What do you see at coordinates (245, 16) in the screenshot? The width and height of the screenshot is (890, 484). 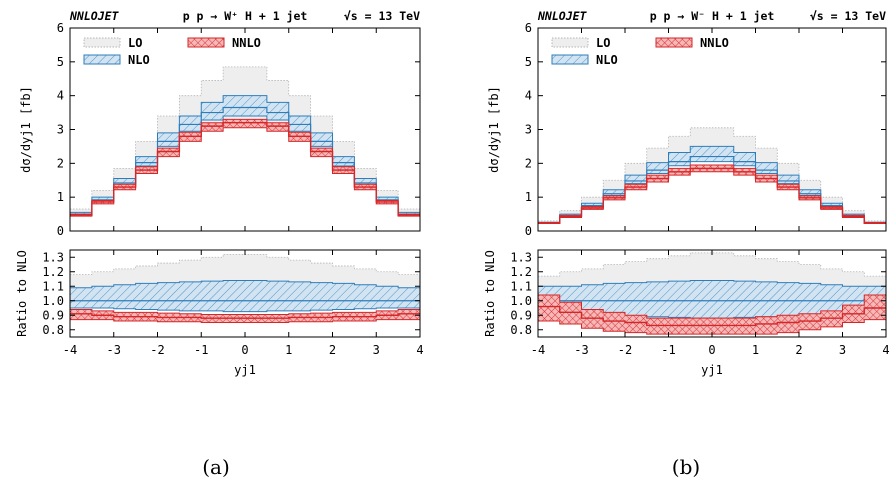 I see `process-label: p p → W⁺ H + 1 jet` at bounding box center [245, 16].